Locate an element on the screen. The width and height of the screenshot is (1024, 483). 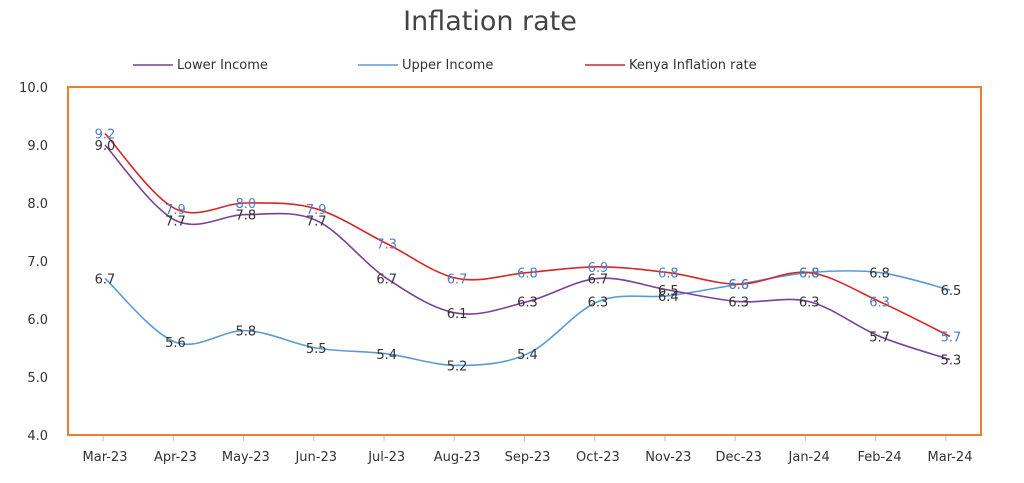
x-tick-label: Jan-24 is located at coordinates (809, 457).